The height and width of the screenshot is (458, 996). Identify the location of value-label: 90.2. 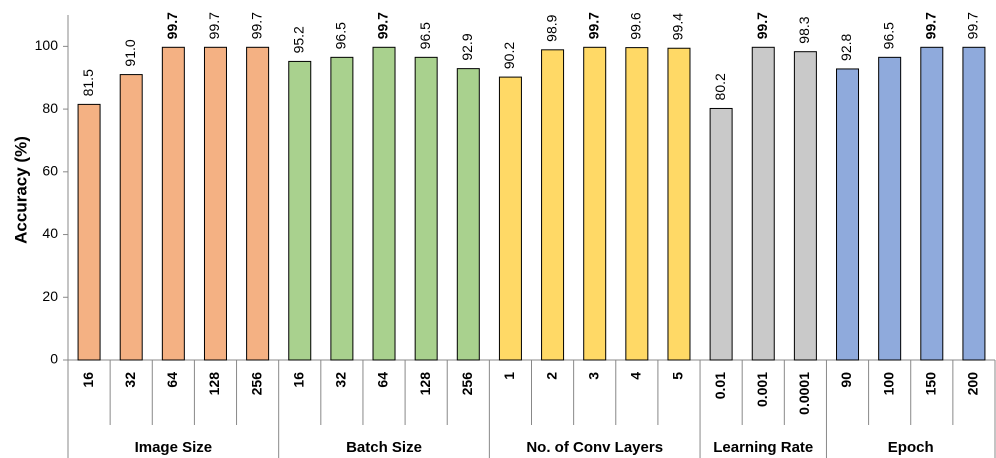
(509, 55).